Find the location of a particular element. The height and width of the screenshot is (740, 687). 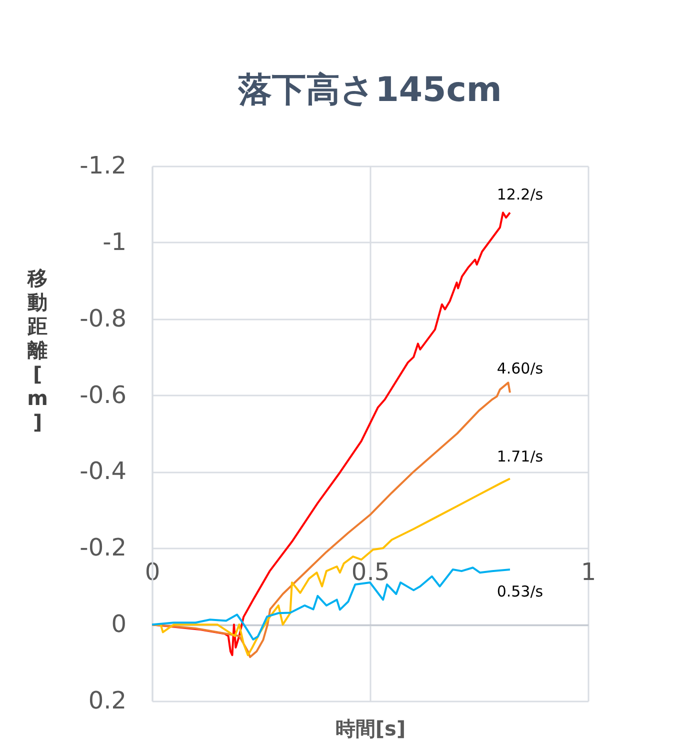

y-tick-label: -0.4 is located at coordinates (103, 471).